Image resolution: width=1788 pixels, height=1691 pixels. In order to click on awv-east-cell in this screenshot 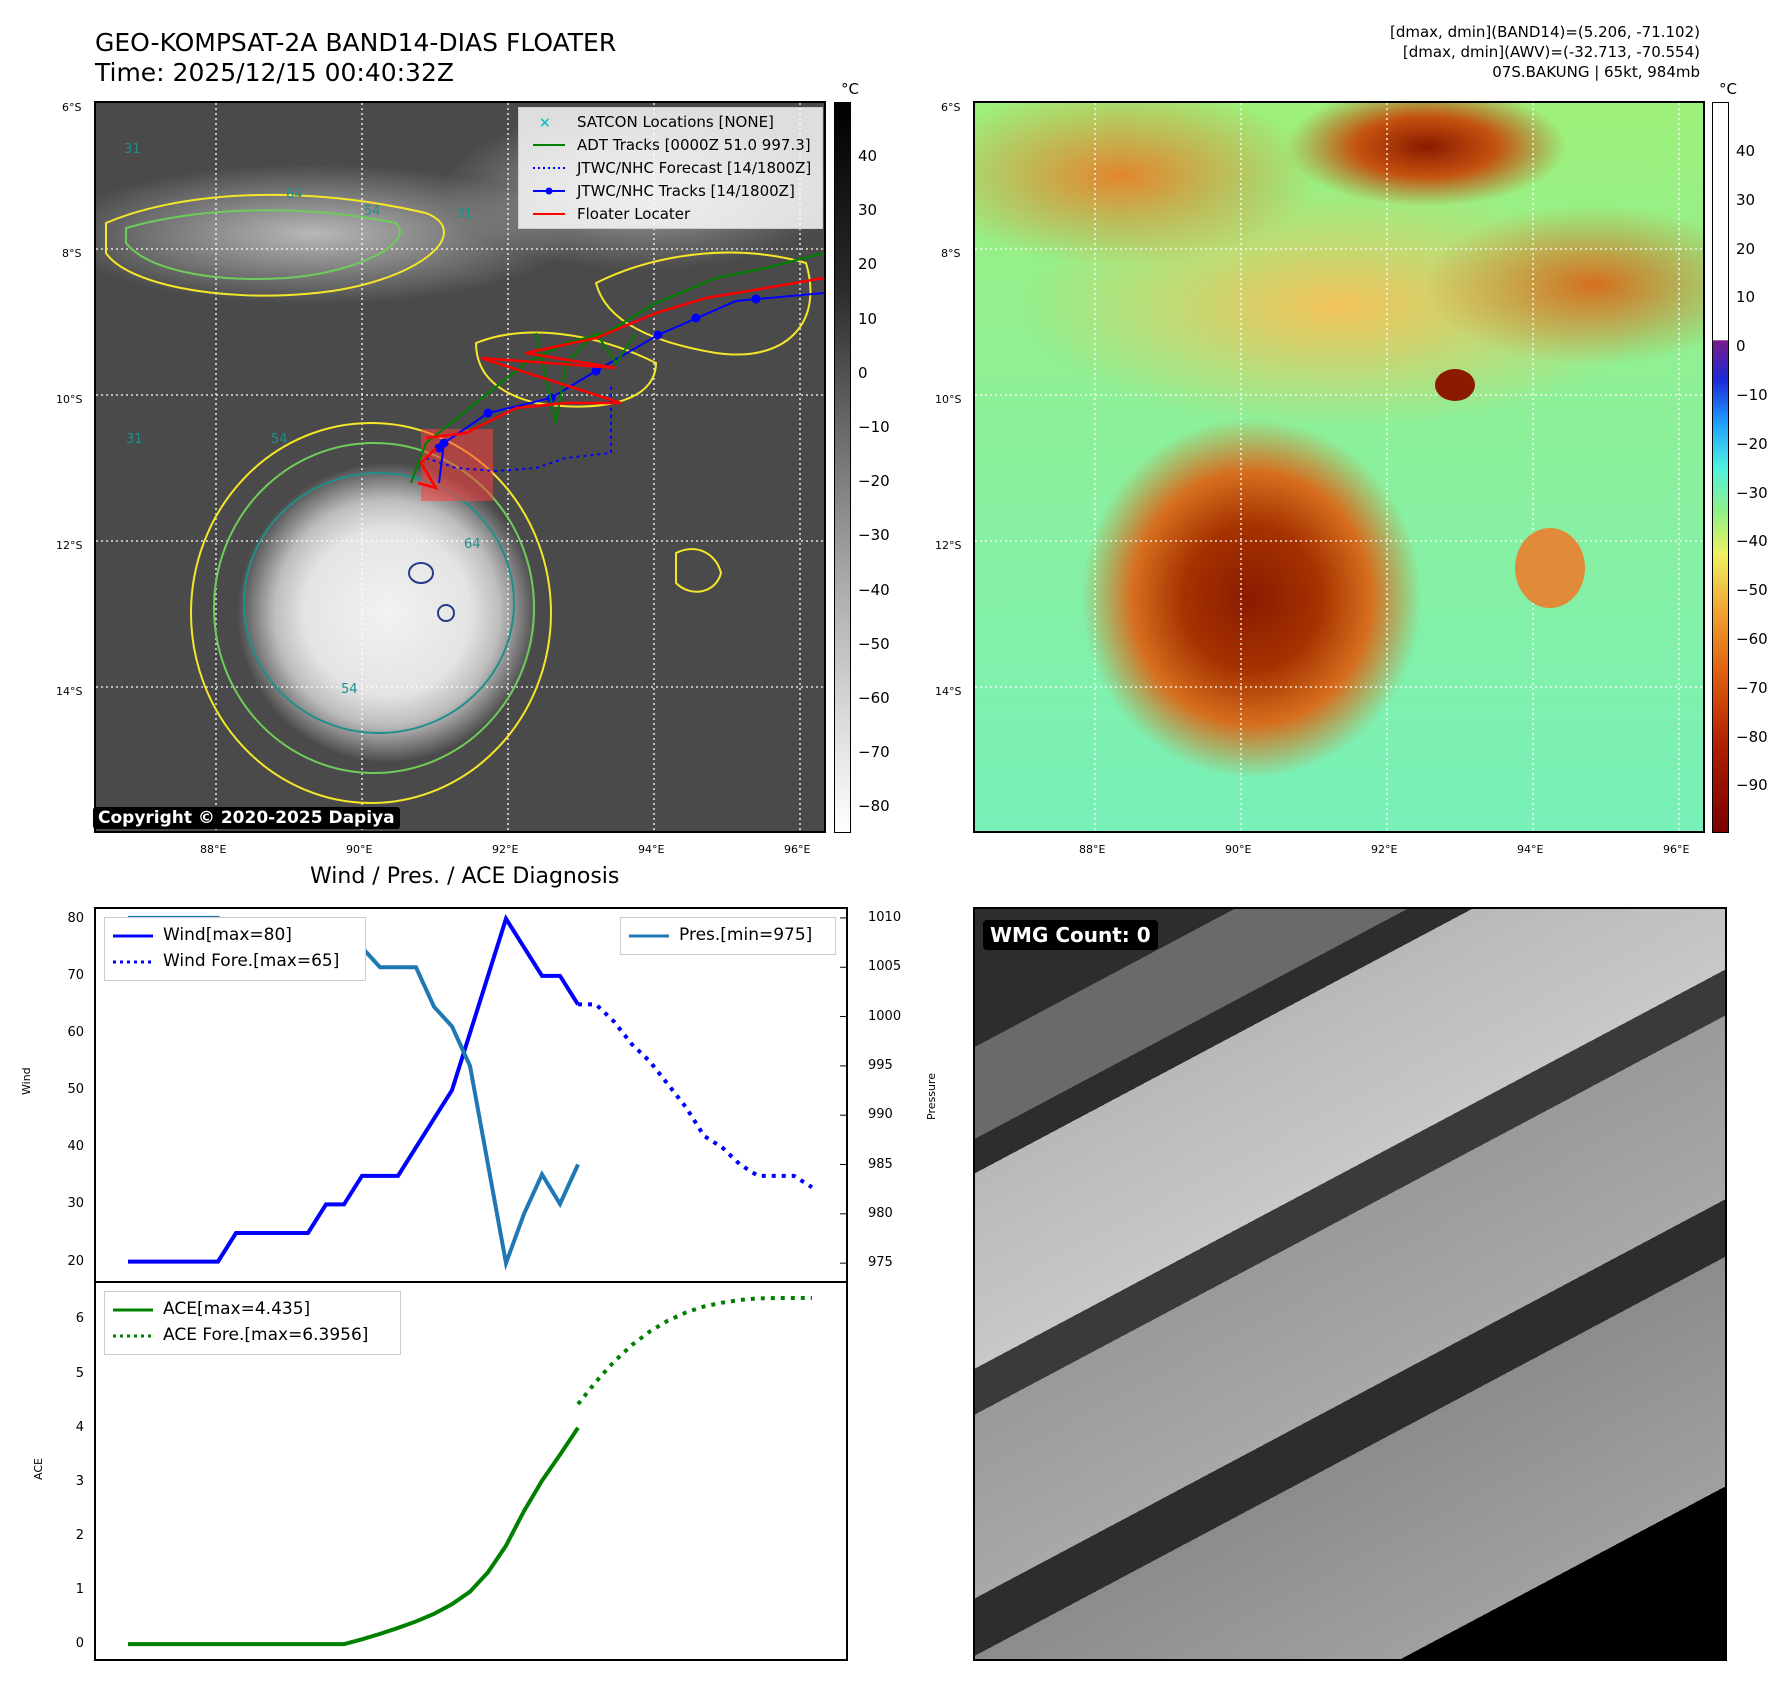, I will do `click(1550, 568)`.